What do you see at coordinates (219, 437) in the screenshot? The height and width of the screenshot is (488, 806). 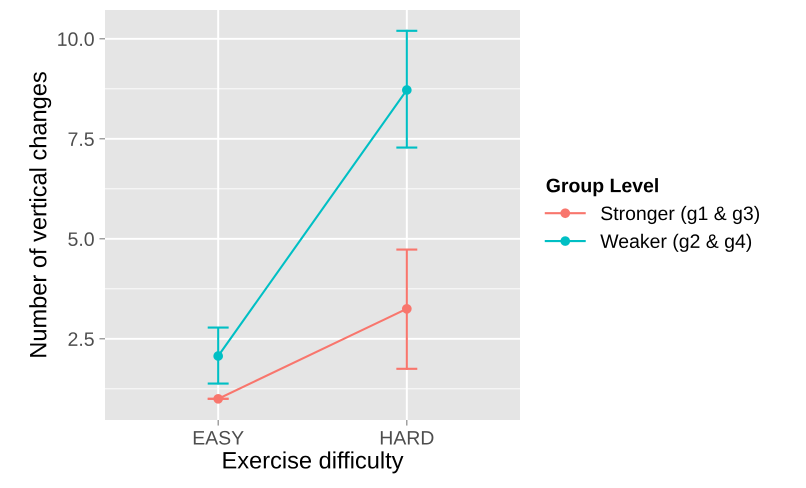 I see `x-tick-label: EASY` at bounding box center [219, 437].